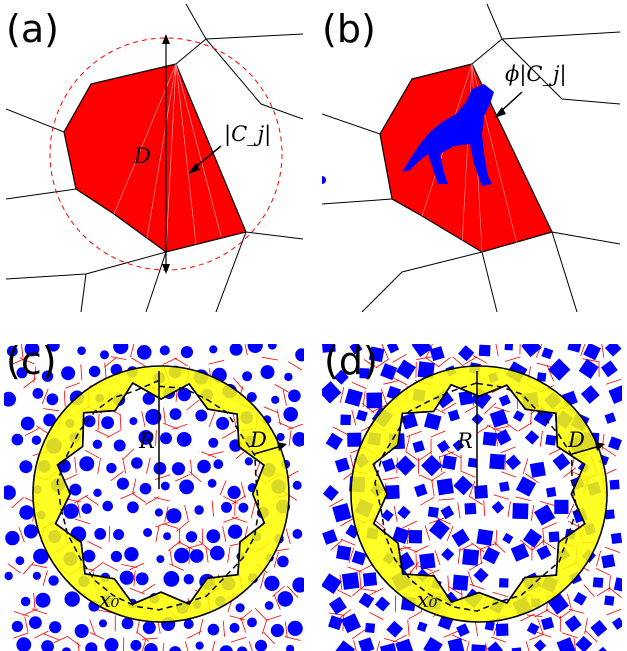  Describe the element at coordinates (466, 158) in the screenshot. I see `highlighted-cell` at that location.